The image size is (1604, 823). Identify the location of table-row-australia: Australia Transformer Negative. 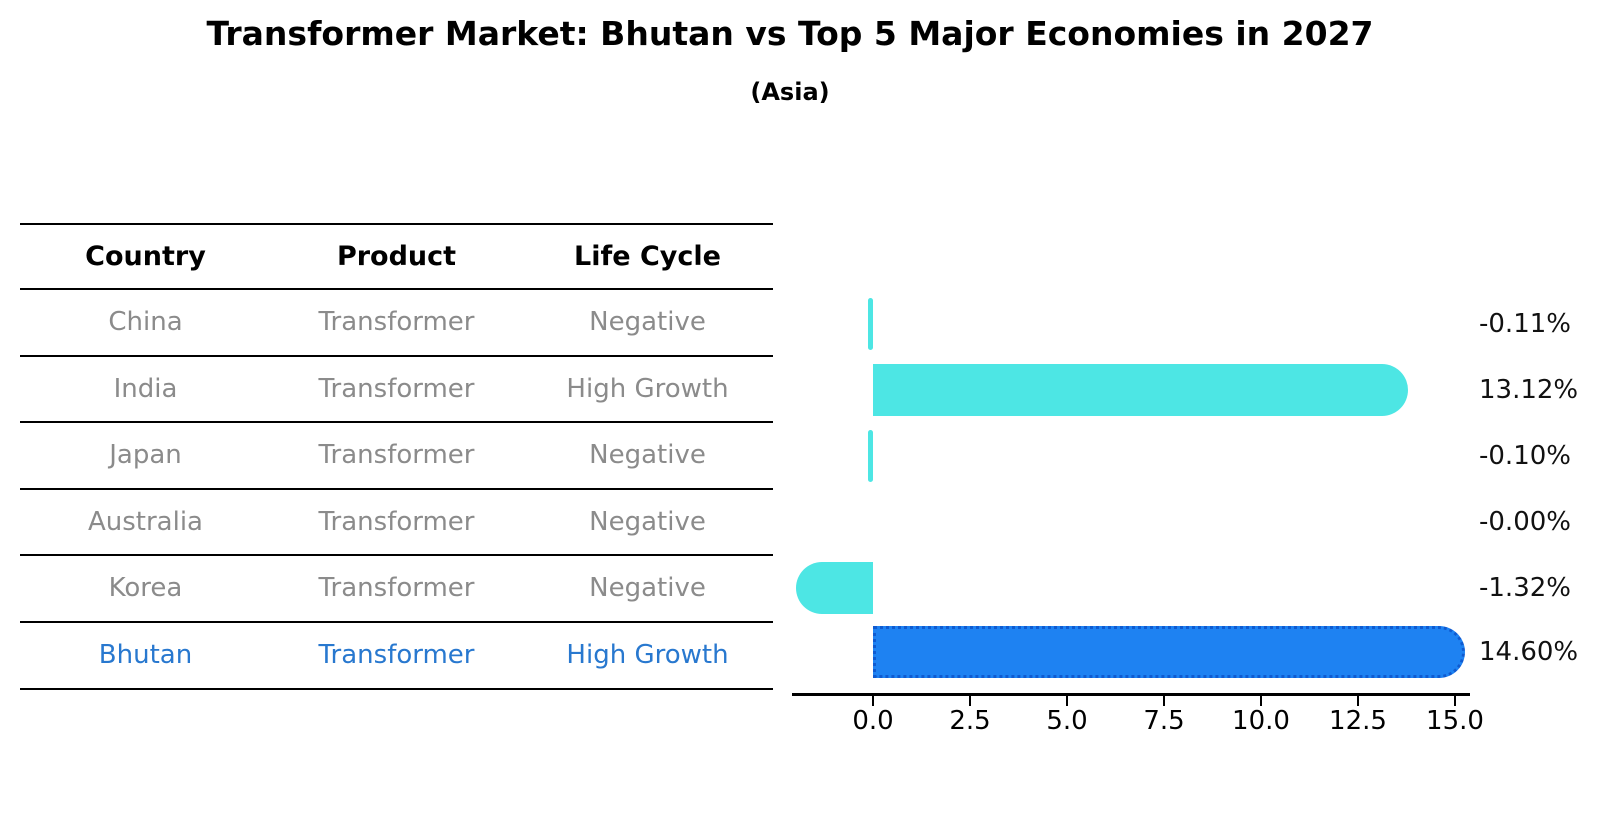
(396, 523).